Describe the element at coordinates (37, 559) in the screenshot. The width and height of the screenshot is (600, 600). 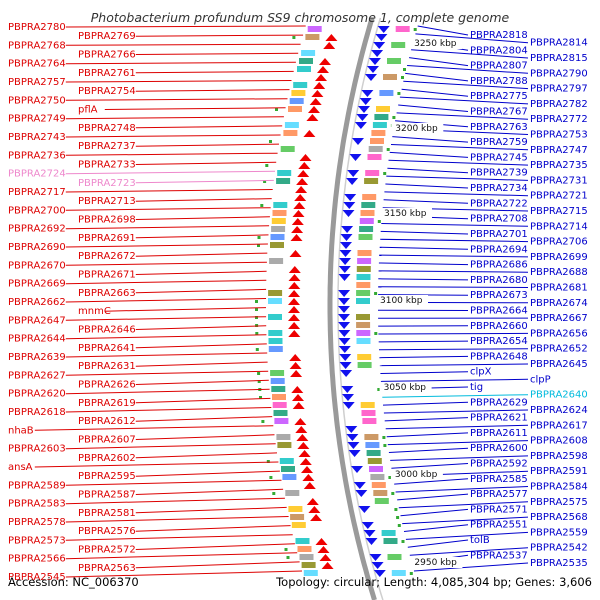
I see `gene-label-left: PBPRA2566` at that location.